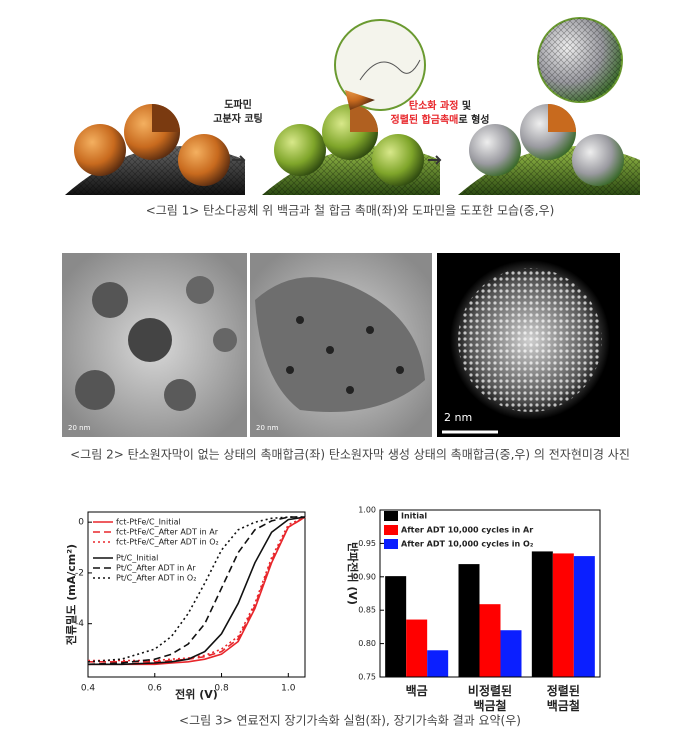  I want to click on y-tick-label: 0.85, so click(367, 610).